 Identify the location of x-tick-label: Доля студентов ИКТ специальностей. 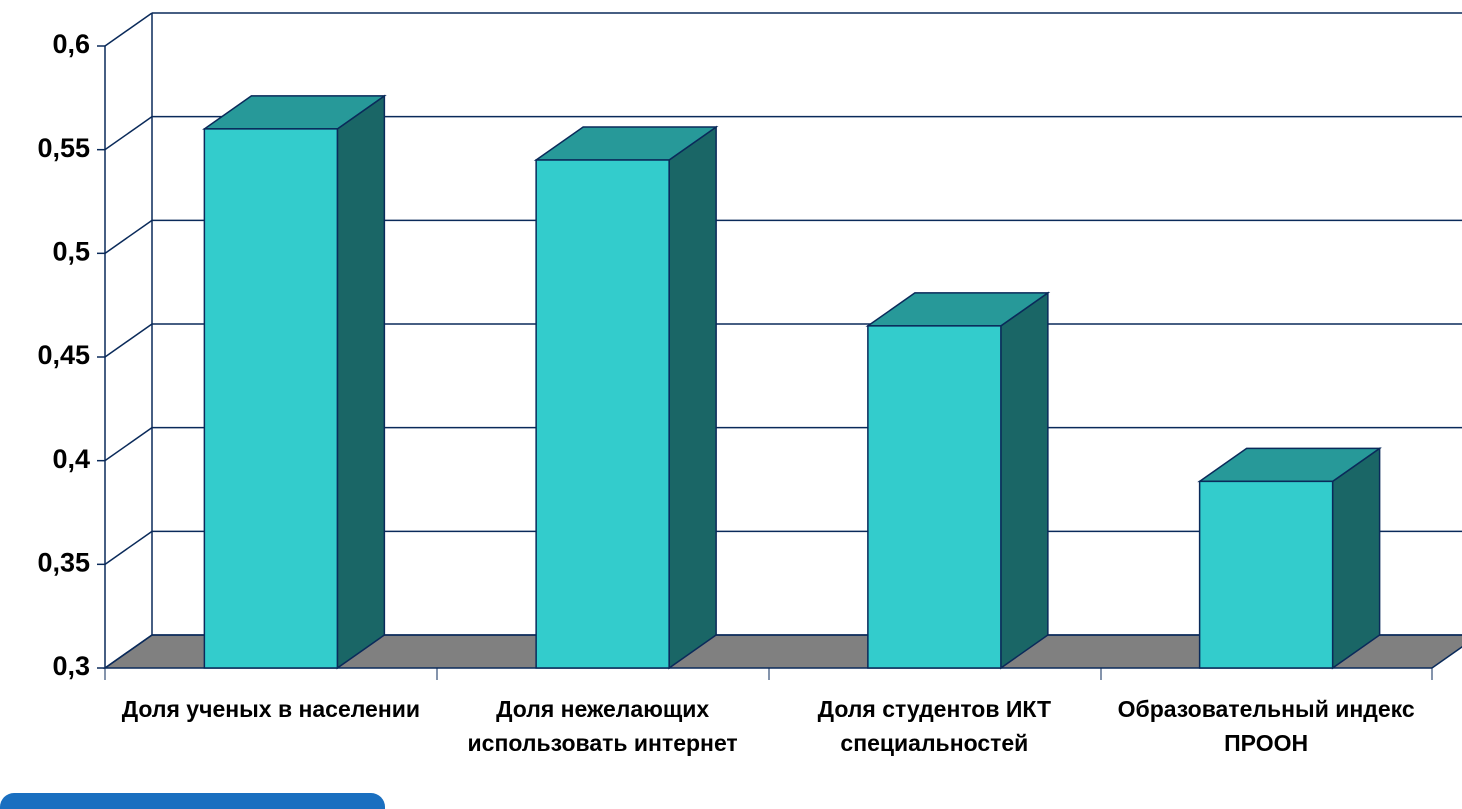
(934, 726).